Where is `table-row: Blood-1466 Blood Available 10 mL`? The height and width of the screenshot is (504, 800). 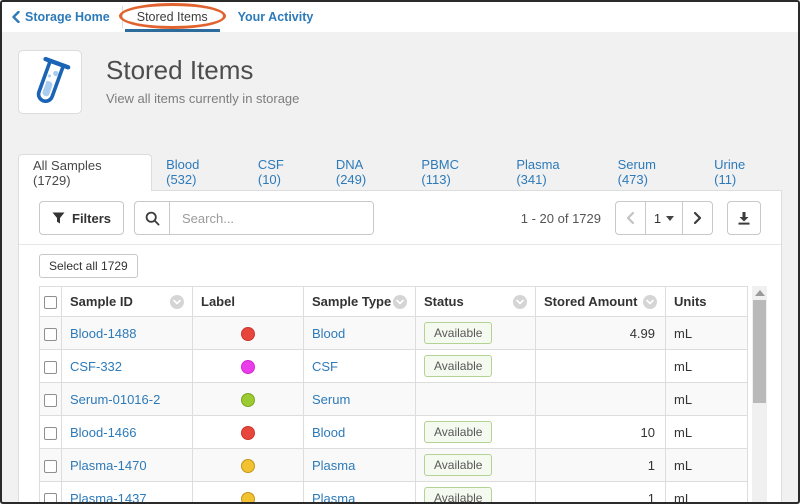
table-row: Blood-1466 Blood Available 10 mL is located at coordinates (393, 432).